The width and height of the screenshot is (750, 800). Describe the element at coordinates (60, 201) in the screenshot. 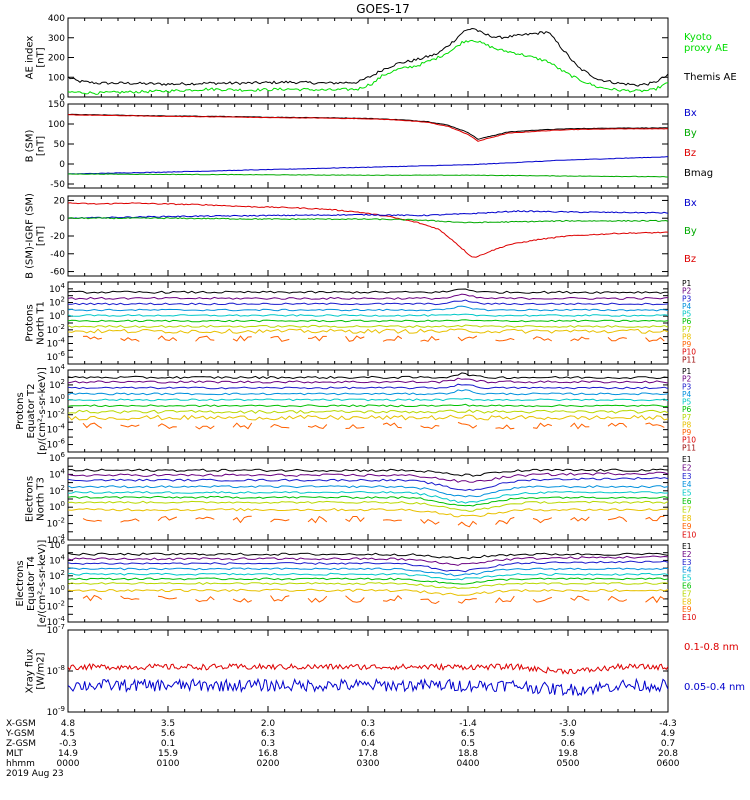

I see `y-tick-label: 20` at that location.